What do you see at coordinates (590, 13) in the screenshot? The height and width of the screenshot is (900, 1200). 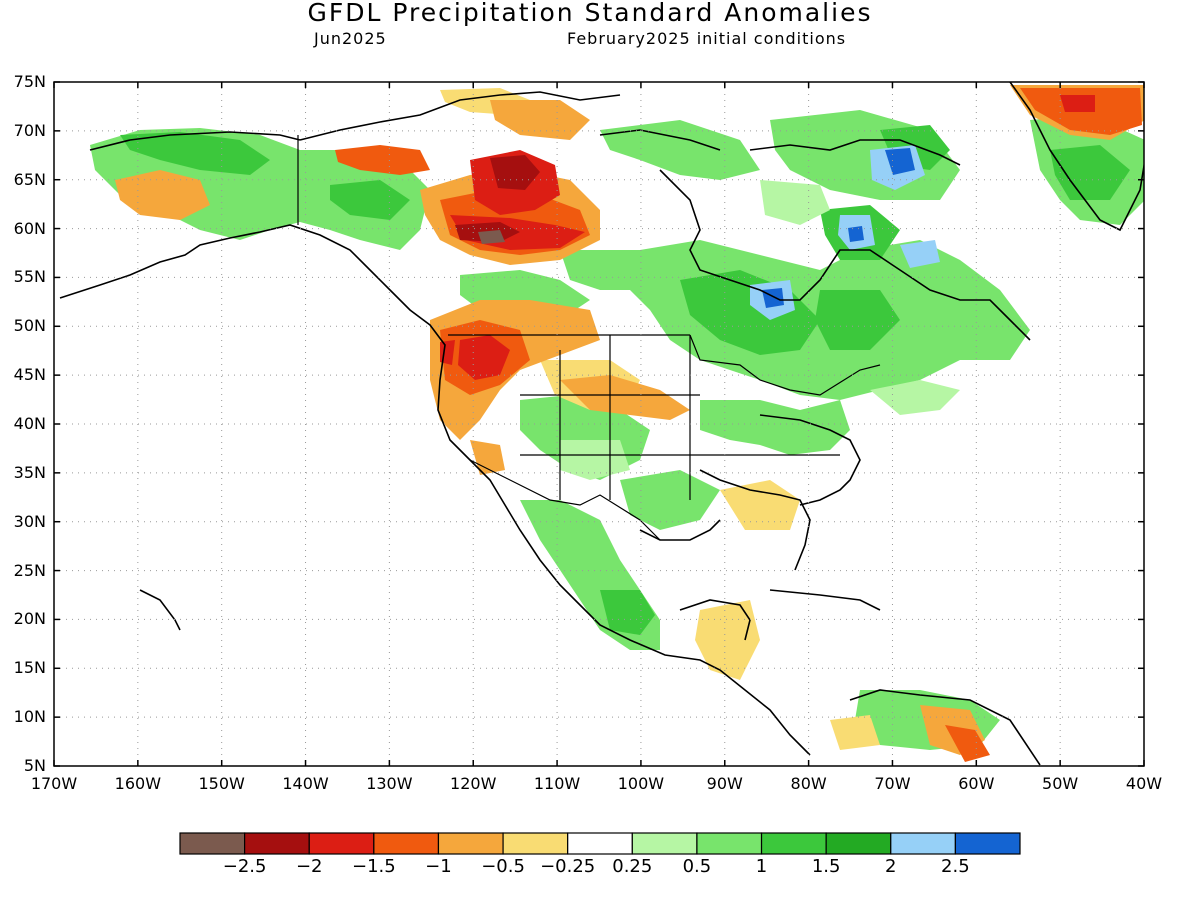 I see `map-title: GFDL Precipitation Standard Anomalies` at bounding box center [590, 13].